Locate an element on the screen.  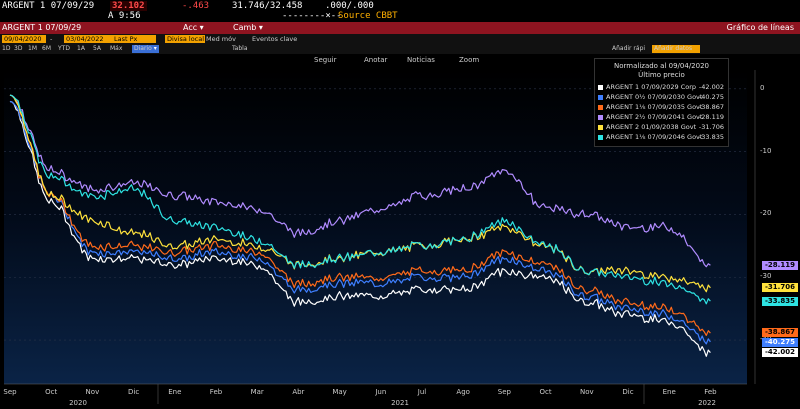
legend-title: Normalizado al 09/04/2020 is located at coordinates (661, 66).